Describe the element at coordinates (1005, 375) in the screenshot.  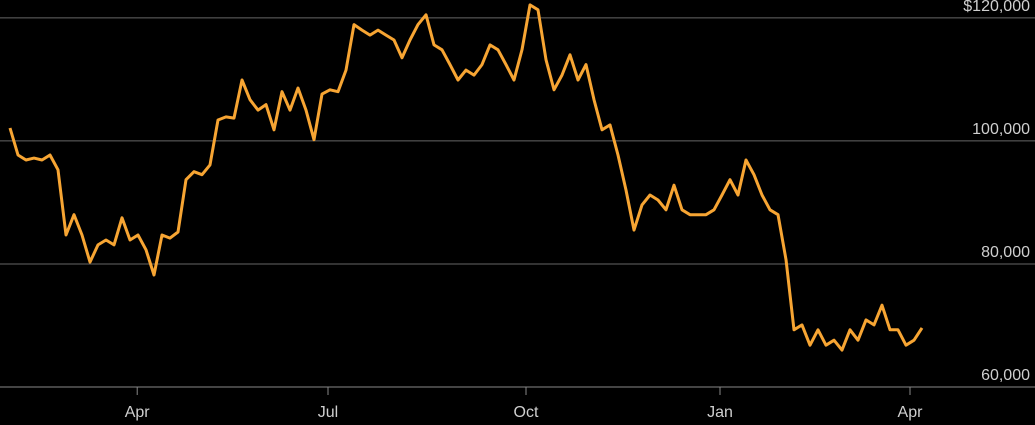
I see `y-tick-label: 60,000` at that location.